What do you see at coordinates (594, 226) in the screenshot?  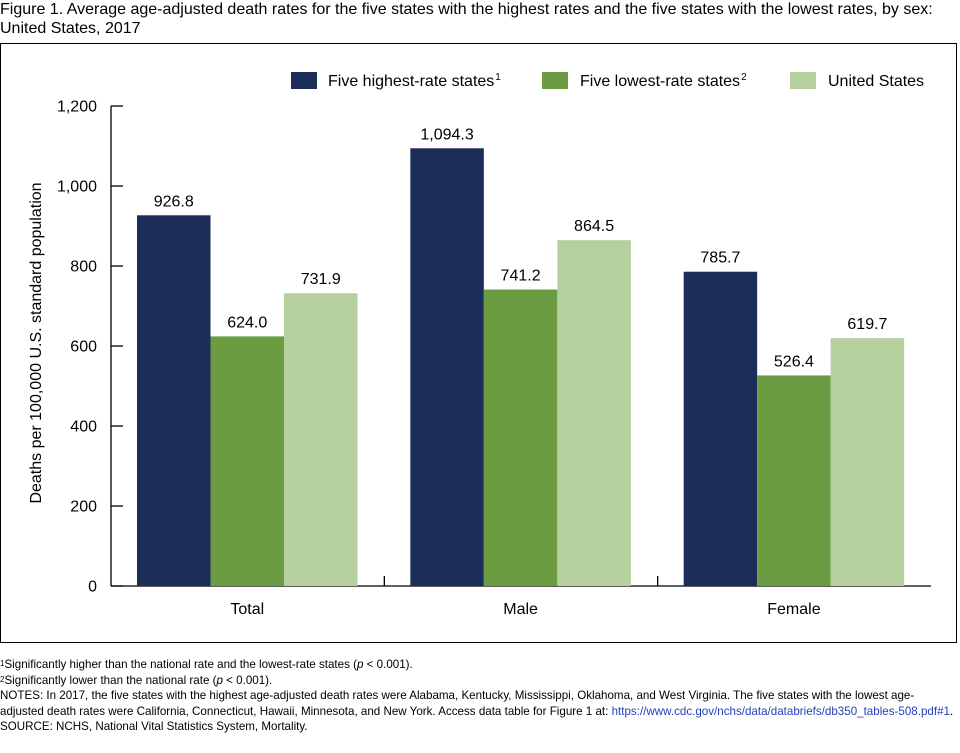 I see `bar-value-label: 864.5` at bounding box center [594, 226].